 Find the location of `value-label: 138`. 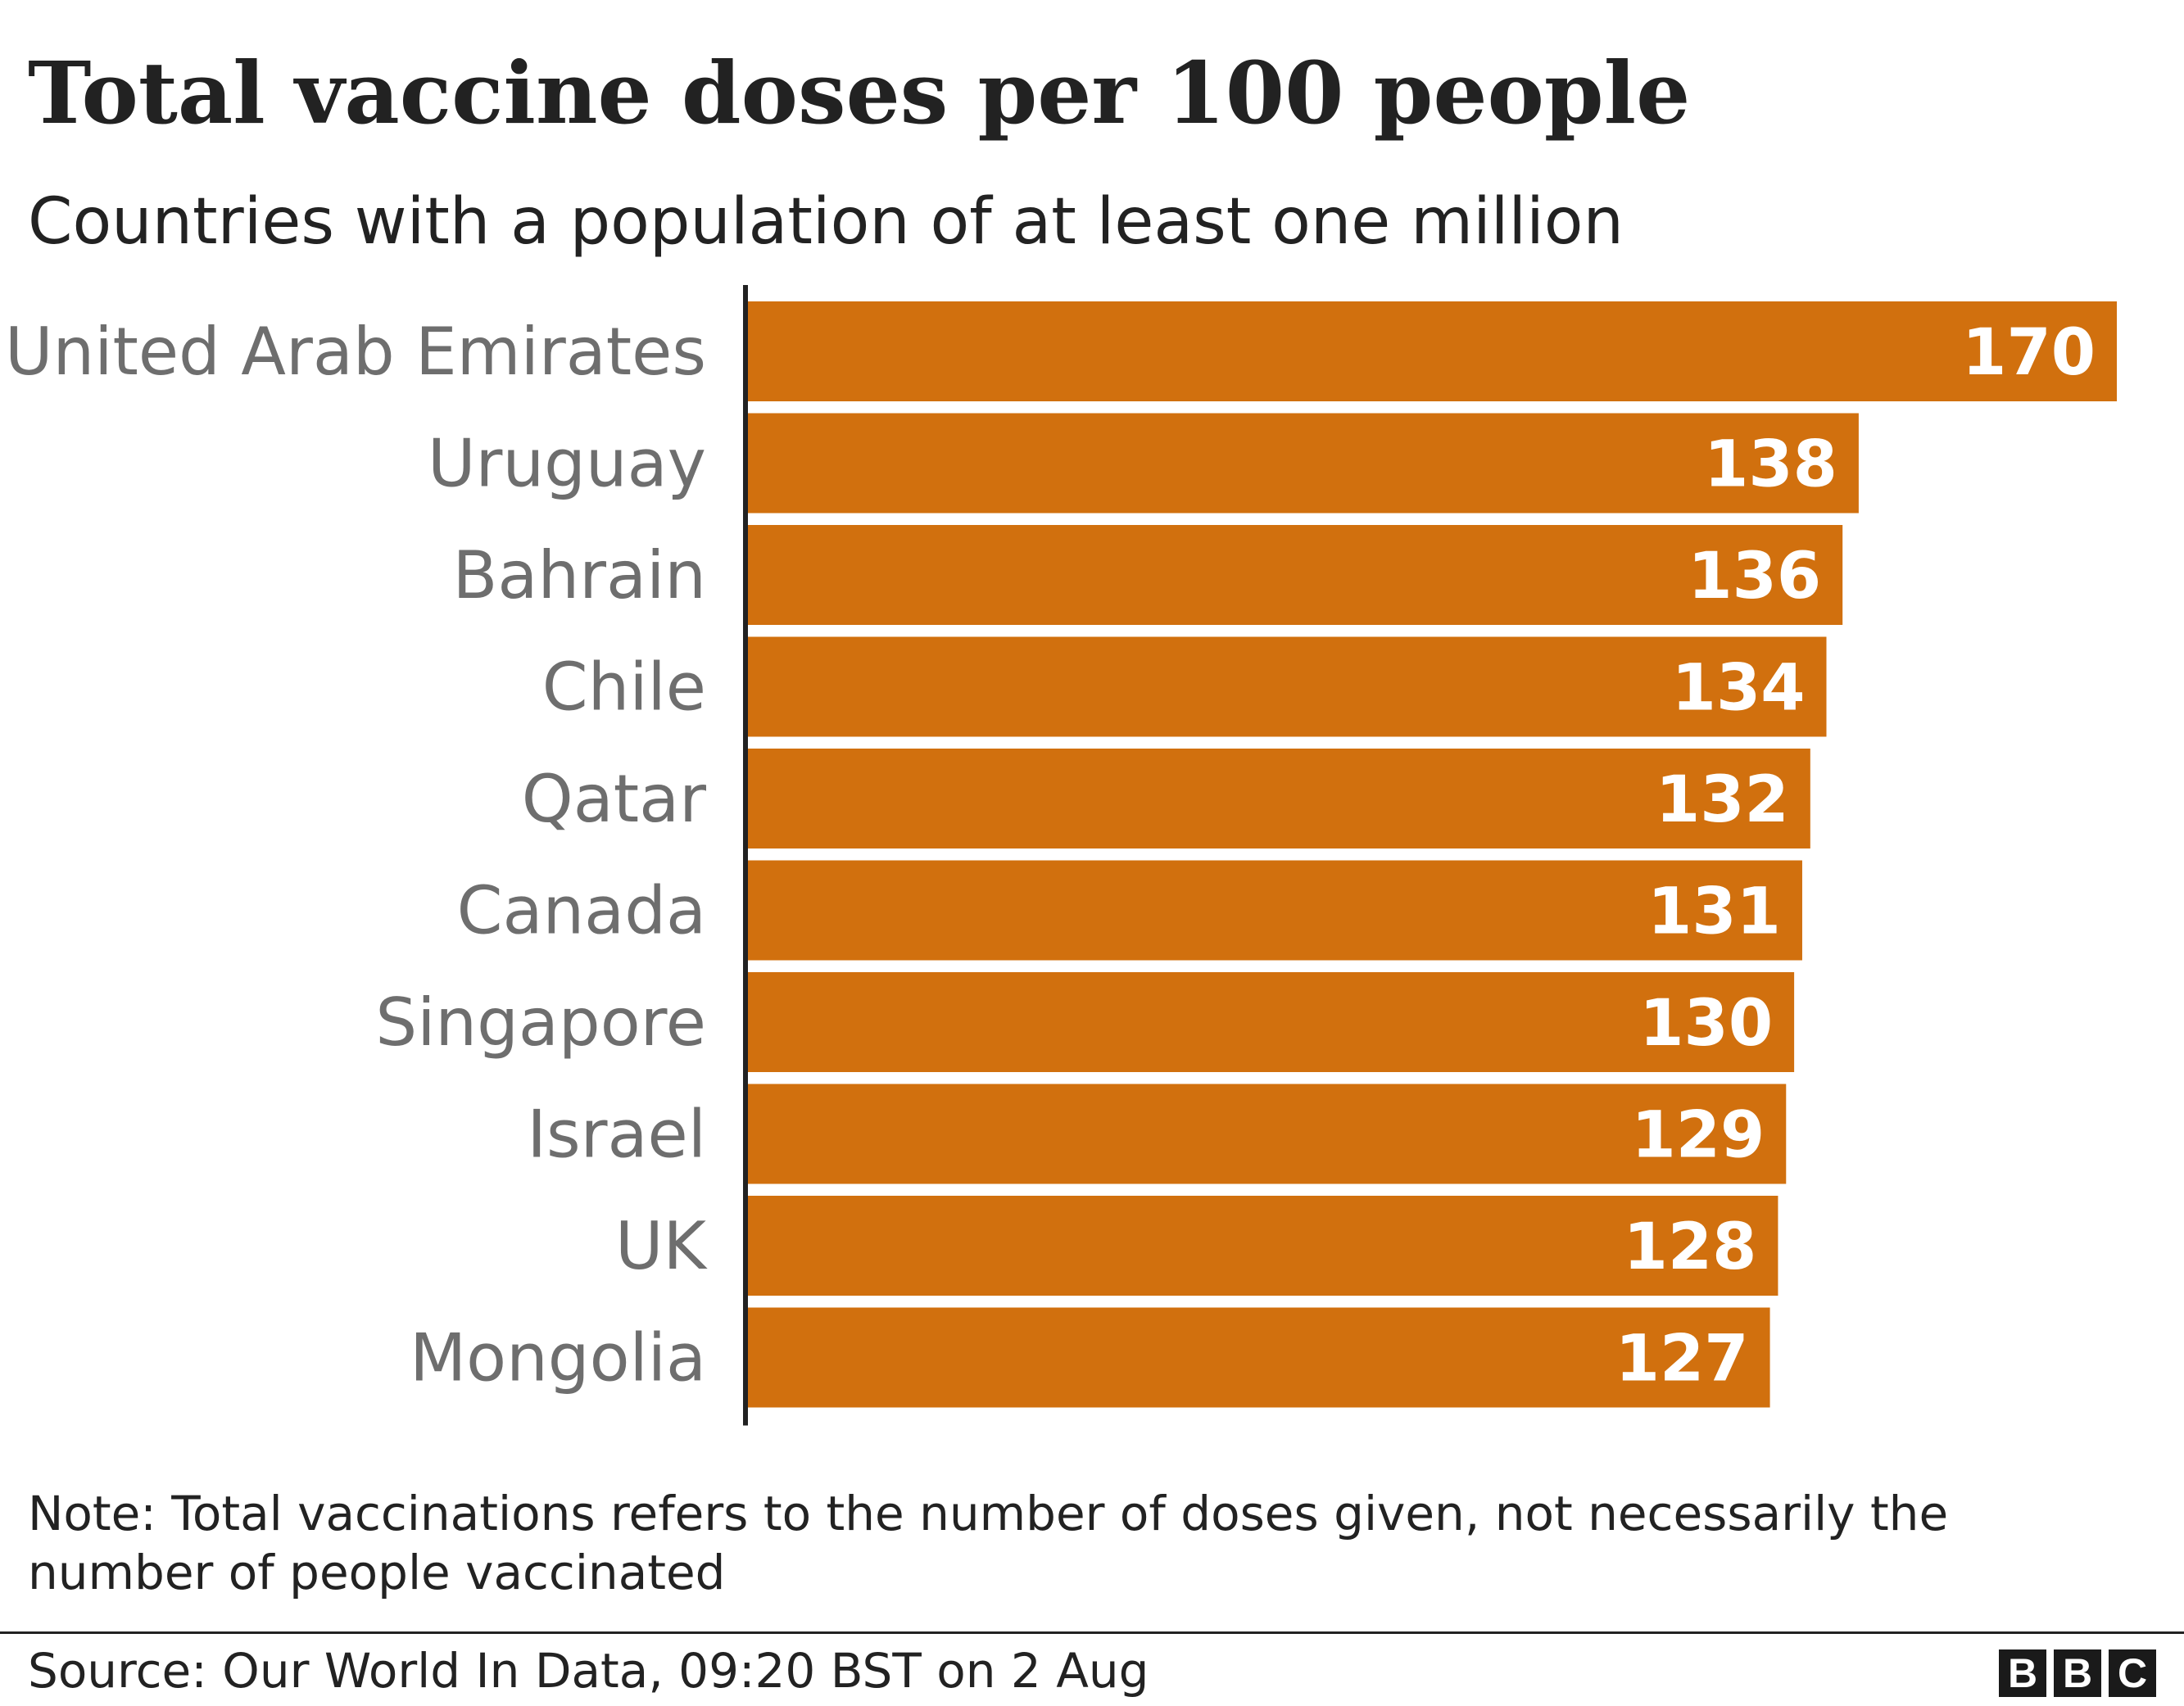

value-label: 138 is located at coordinates (1770, 465).